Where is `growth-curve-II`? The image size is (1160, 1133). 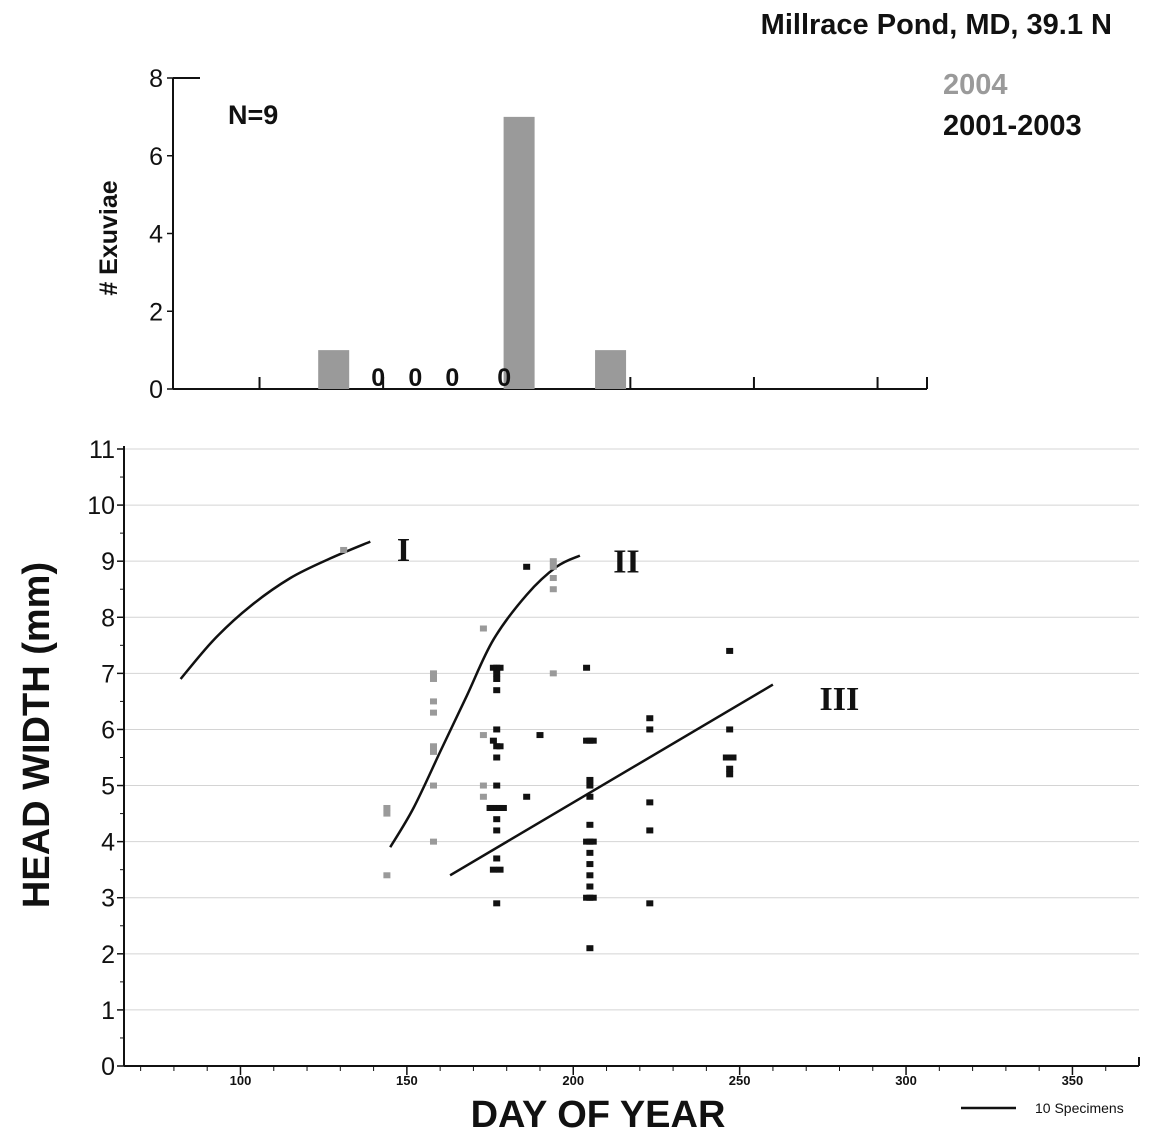
growth-curve-II is located at coordinates (485, 701).